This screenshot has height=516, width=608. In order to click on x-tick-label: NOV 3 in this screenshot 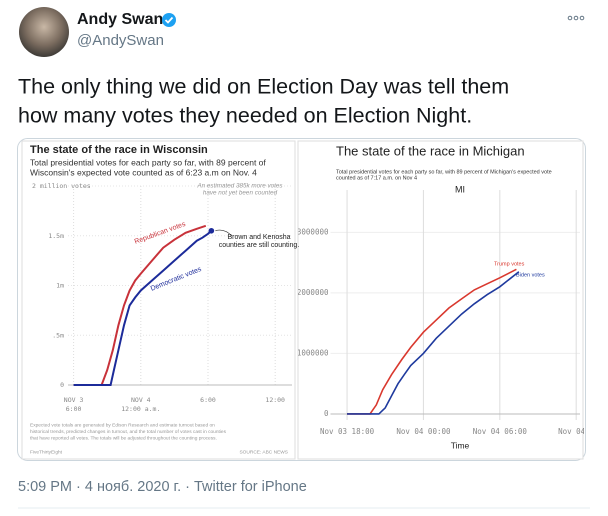, I will do `click(74, 400)`.